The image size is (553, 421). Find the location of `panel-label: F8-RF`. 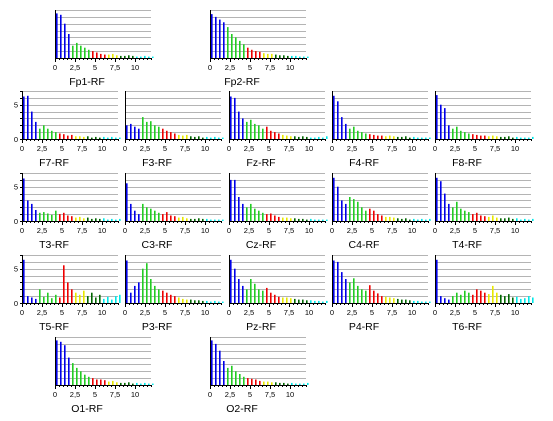

panel-label: F8-RF is located at coordinates (467, 163).